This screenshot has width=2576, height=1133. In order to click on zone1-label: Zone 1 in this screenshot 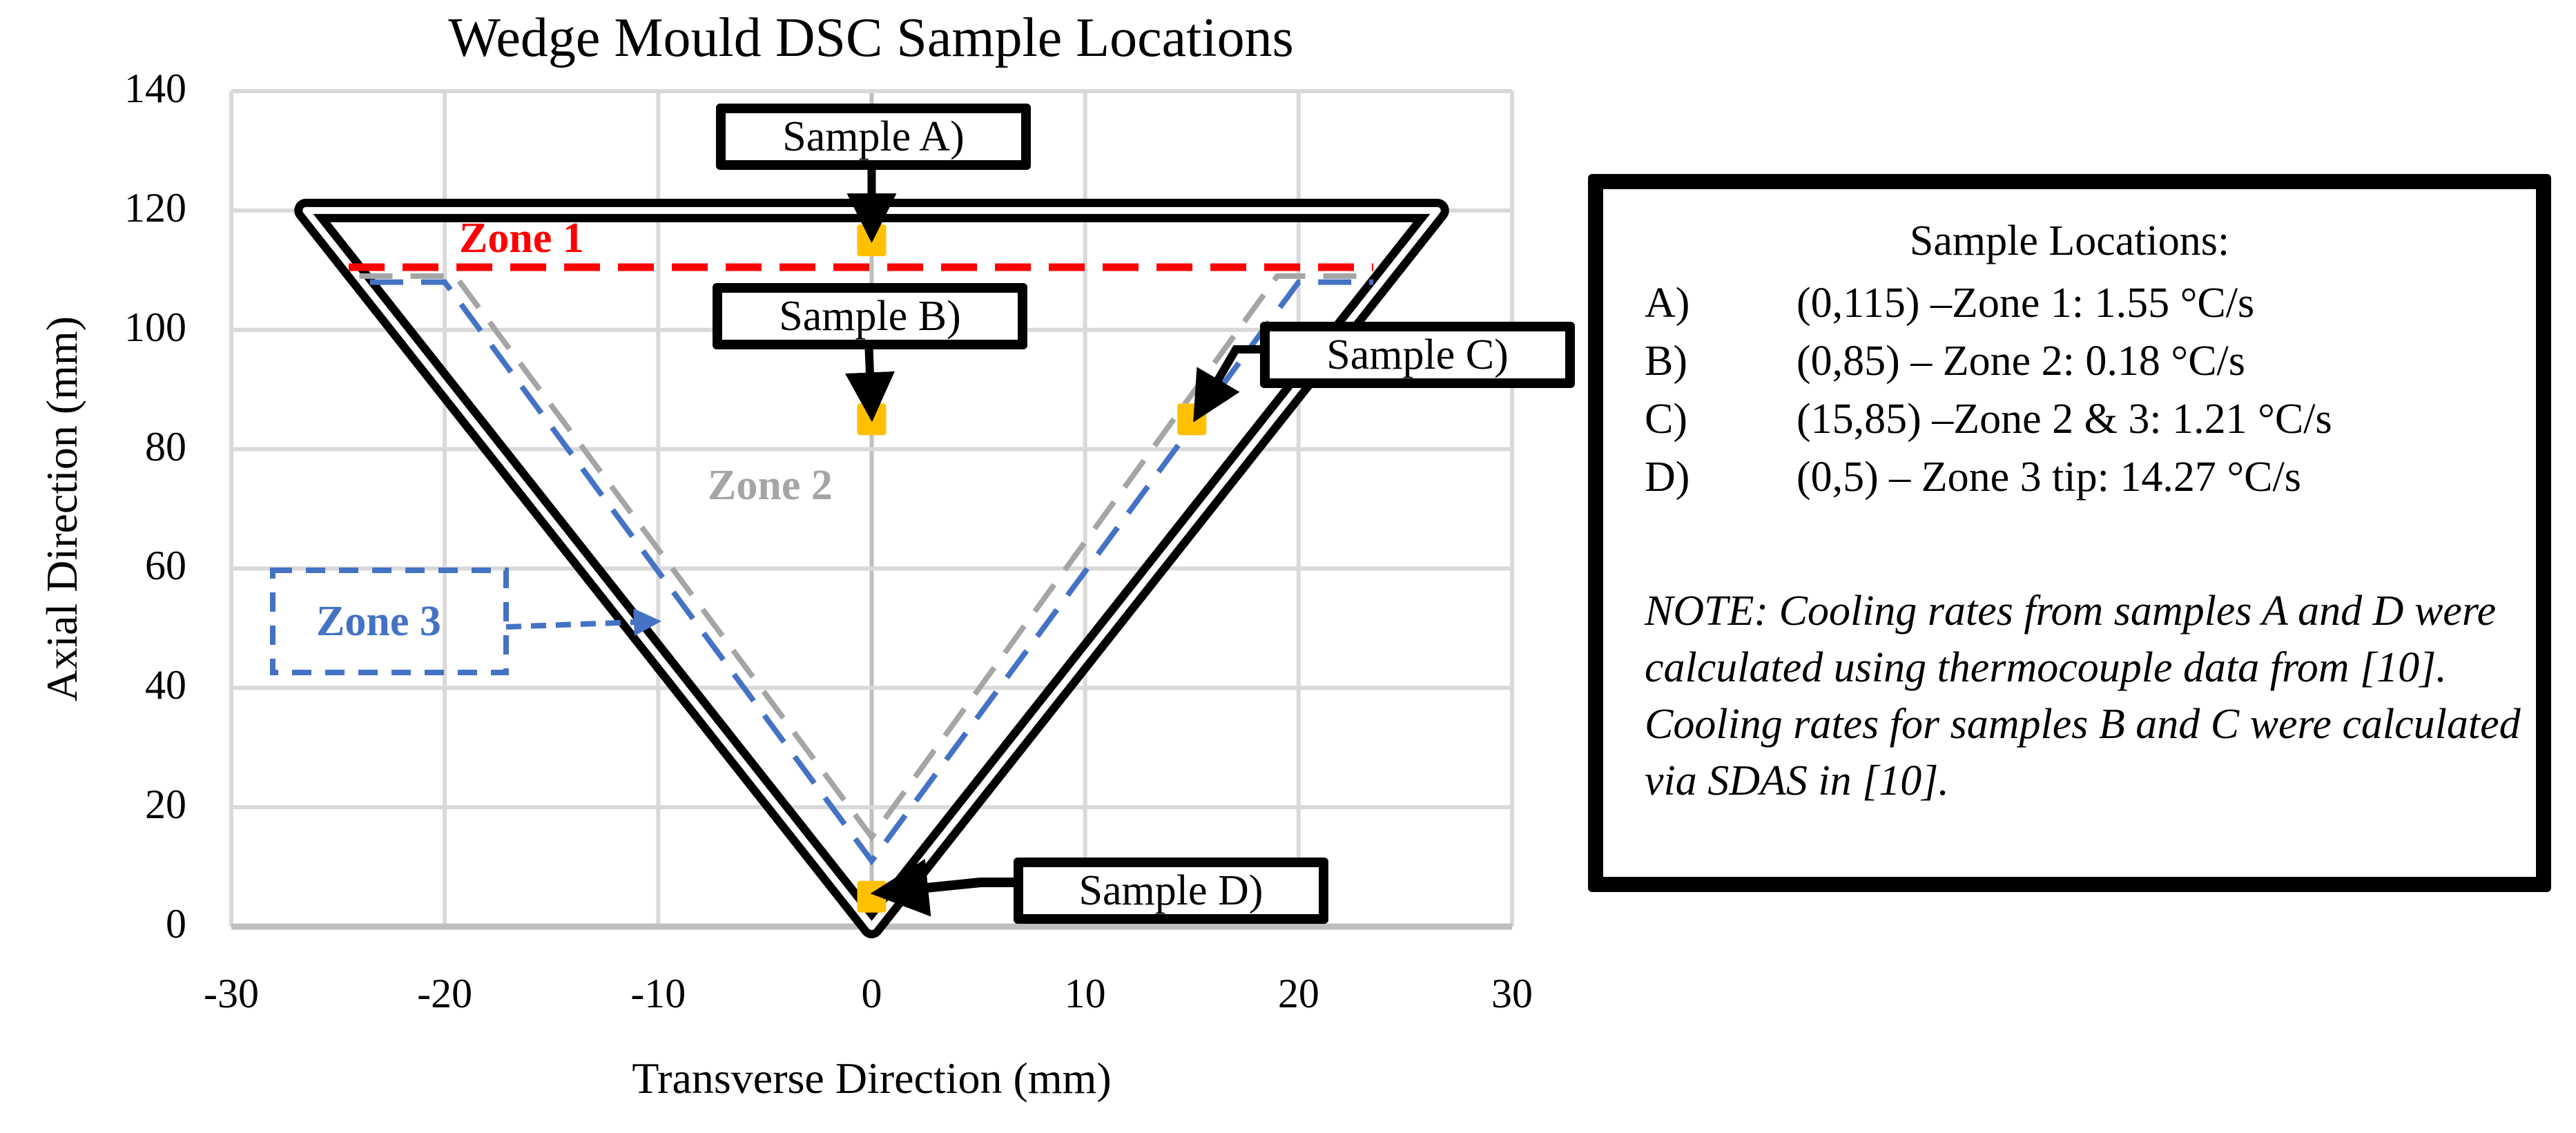, I will do `click(522, 238)`.